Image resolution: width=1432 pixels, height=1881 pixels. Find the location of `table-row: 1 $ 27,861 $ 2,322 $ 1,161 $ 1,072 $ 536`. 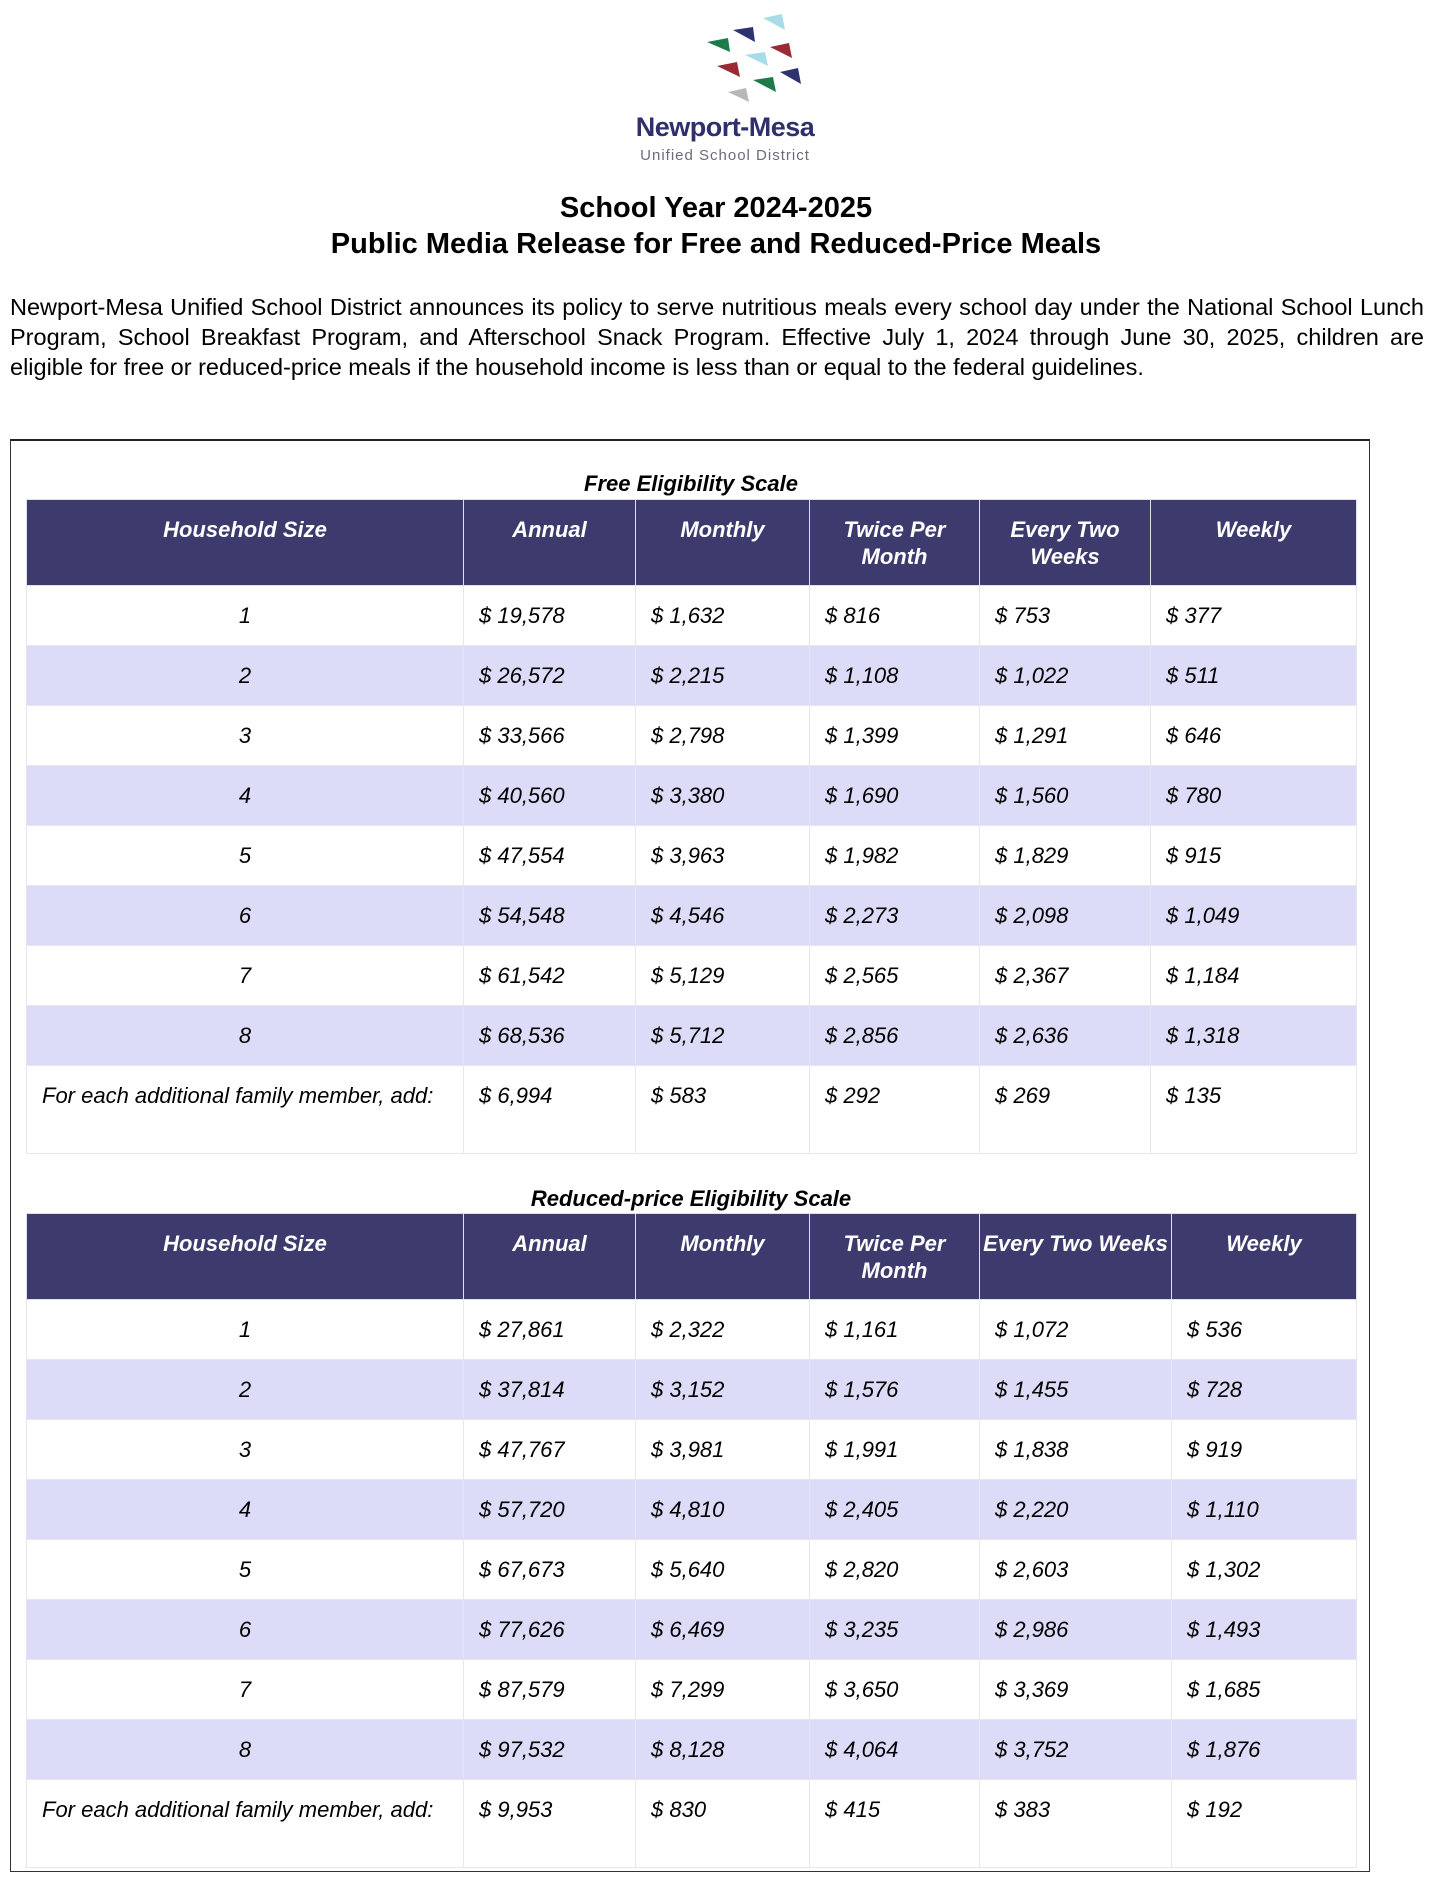

table-row: 1 $ 27,861 $ 2,322 $ 1,161 $ 1,072 $ 536 is located at coordinates (691, 1329).